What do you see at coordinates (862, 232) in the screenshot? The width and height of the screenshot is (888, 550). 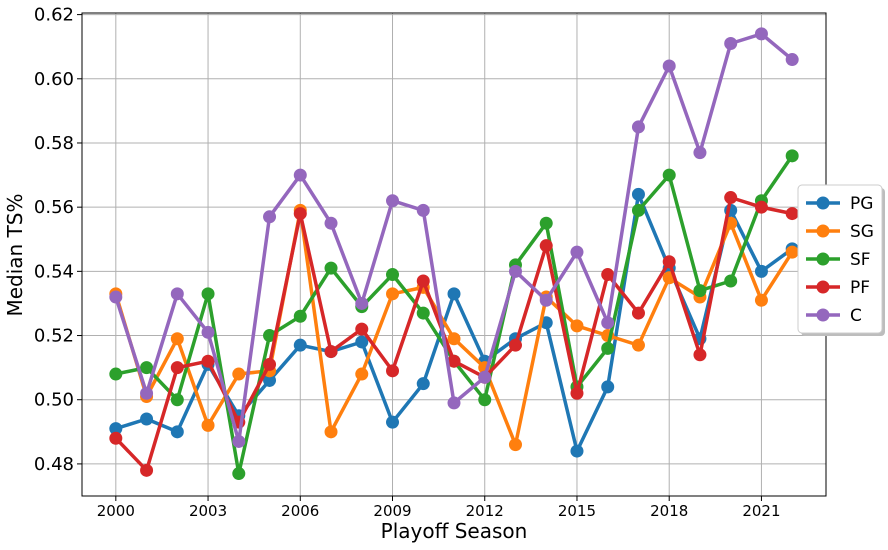 I see `legend-label: SG` at bounding box center [862, 232].